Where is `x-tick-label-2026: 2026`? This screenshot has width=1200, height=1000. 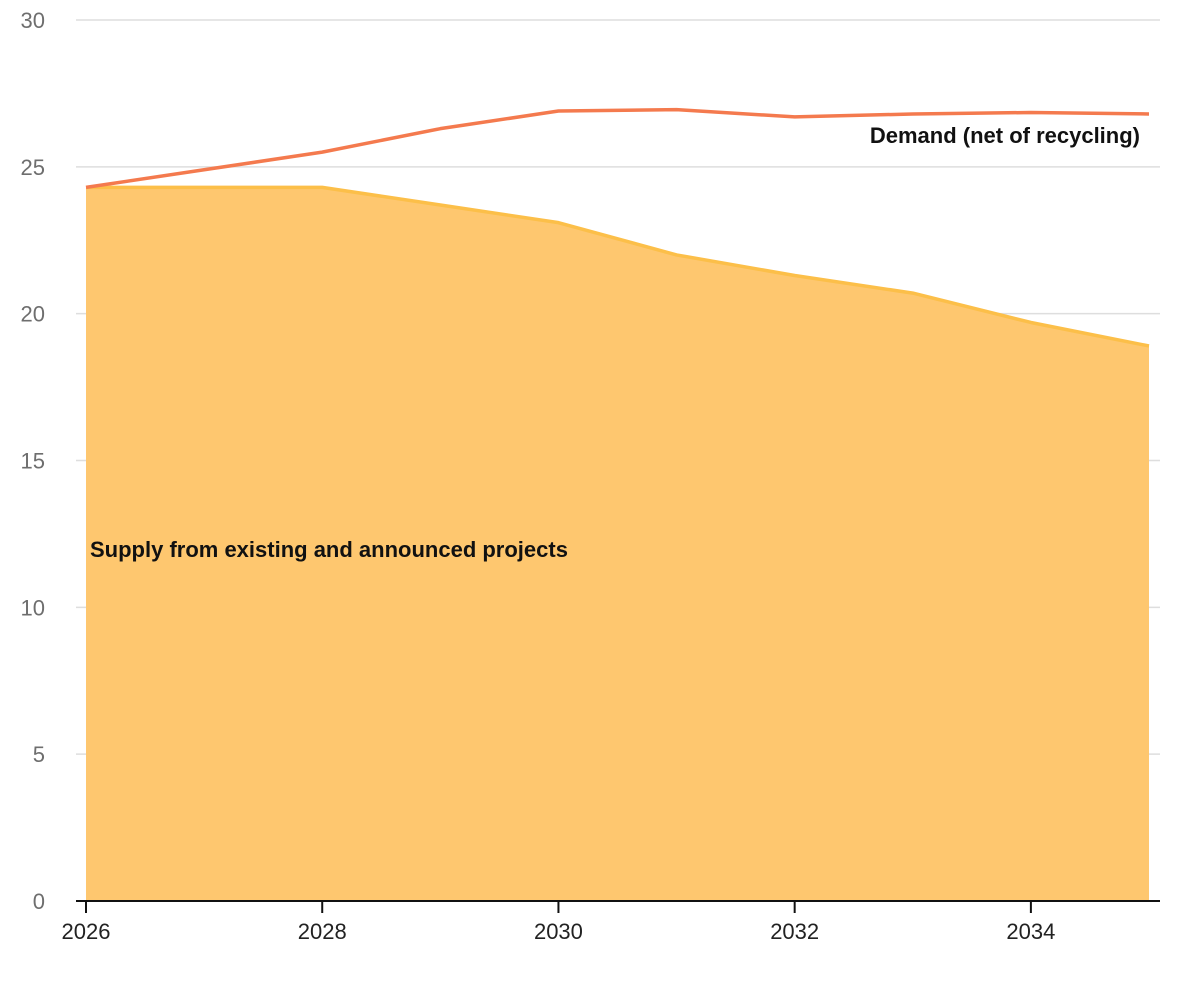
x-tick-label-2026: 2026 is located at coordinates (86, 931).